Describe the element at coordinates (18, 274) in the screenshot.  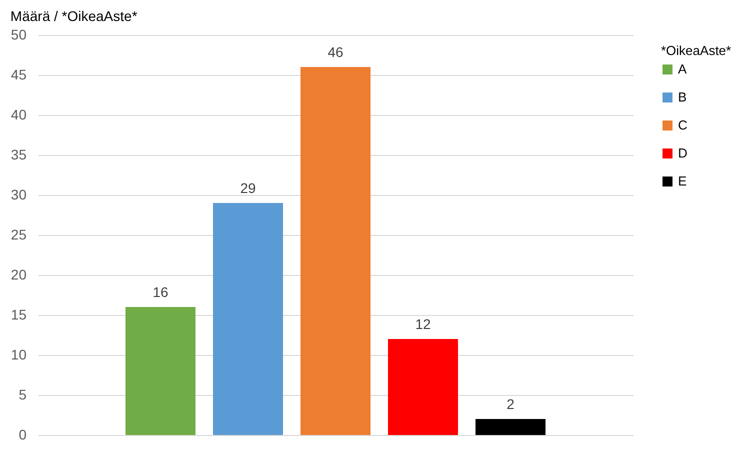
I see `y-tick-label: 20` at that location.